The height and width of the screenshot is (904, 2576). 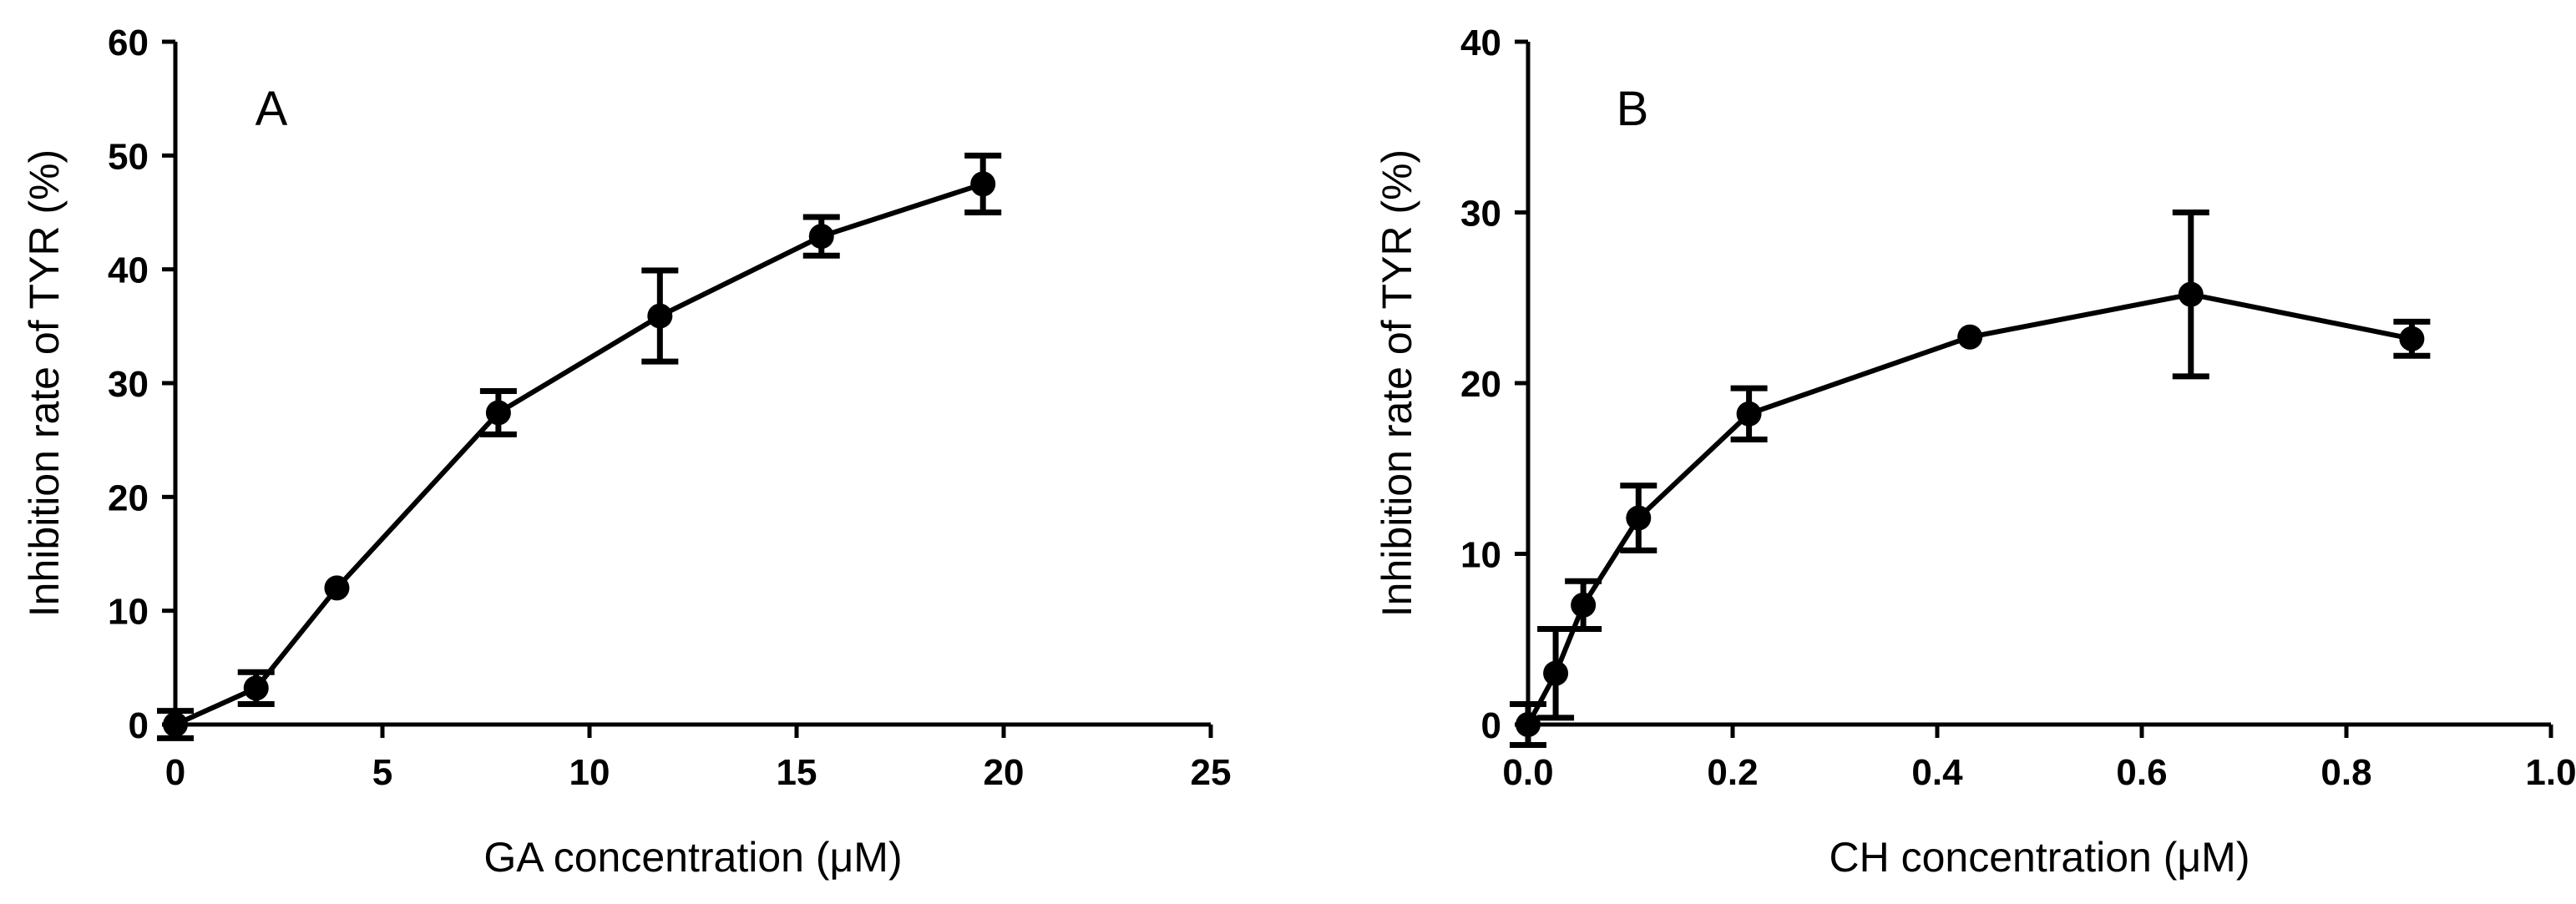 What do you see at coordinates (1733, 772) in the screenshot?
I see `x-tick-label: 0.2` at bounding box center [1733, 772].